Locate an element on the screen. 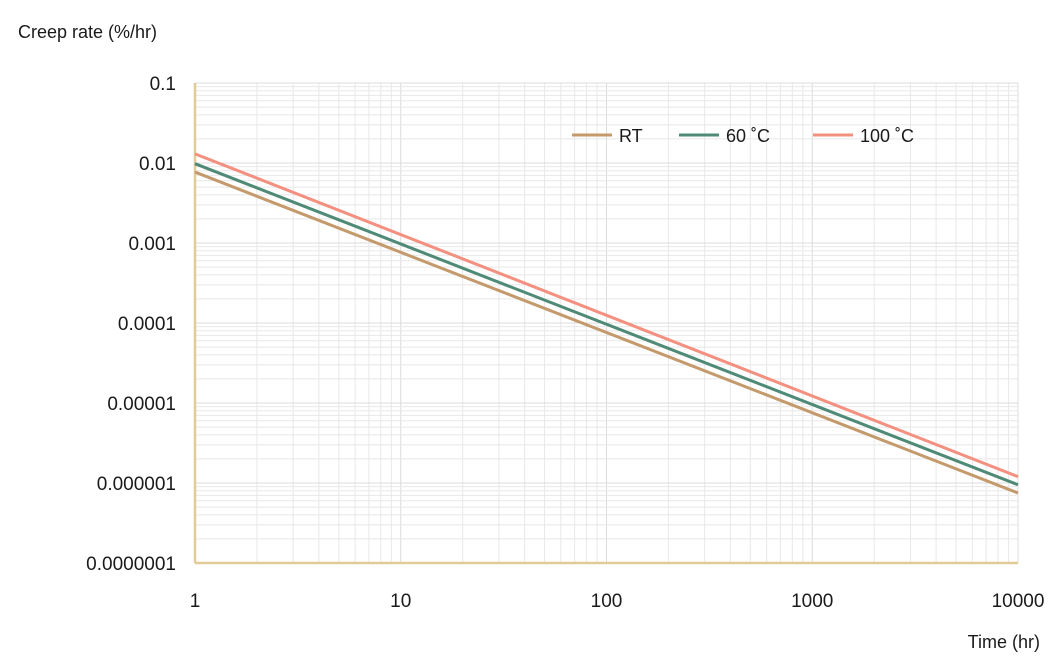  legend-label: 100 ˚C is located at coordinates (887, 136).